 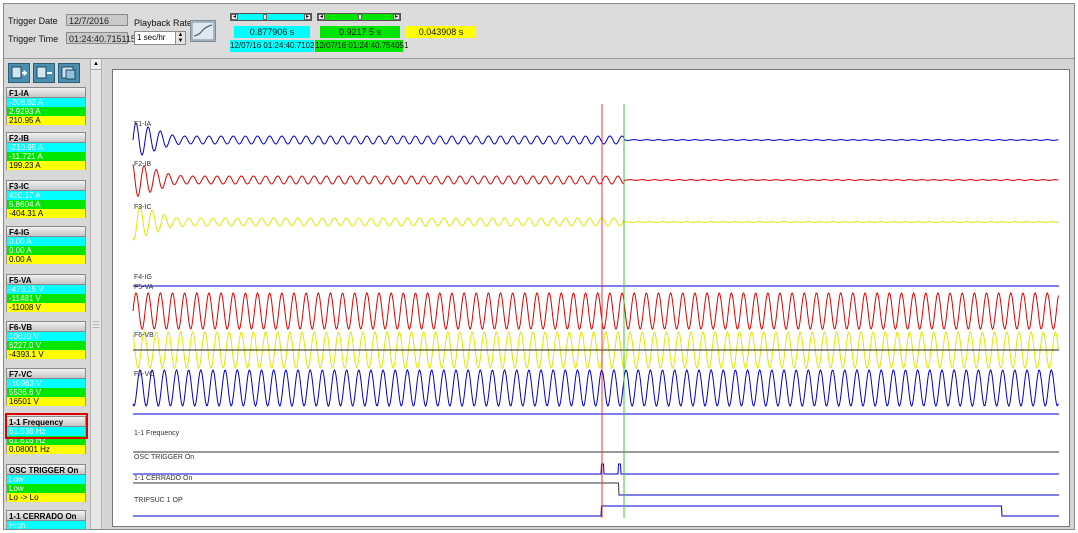 What do you see at coordinates (46, 345) in the screenshot?
I see `channel-cursor2-value: 6227.0 V` at bounding box center [46, 345].